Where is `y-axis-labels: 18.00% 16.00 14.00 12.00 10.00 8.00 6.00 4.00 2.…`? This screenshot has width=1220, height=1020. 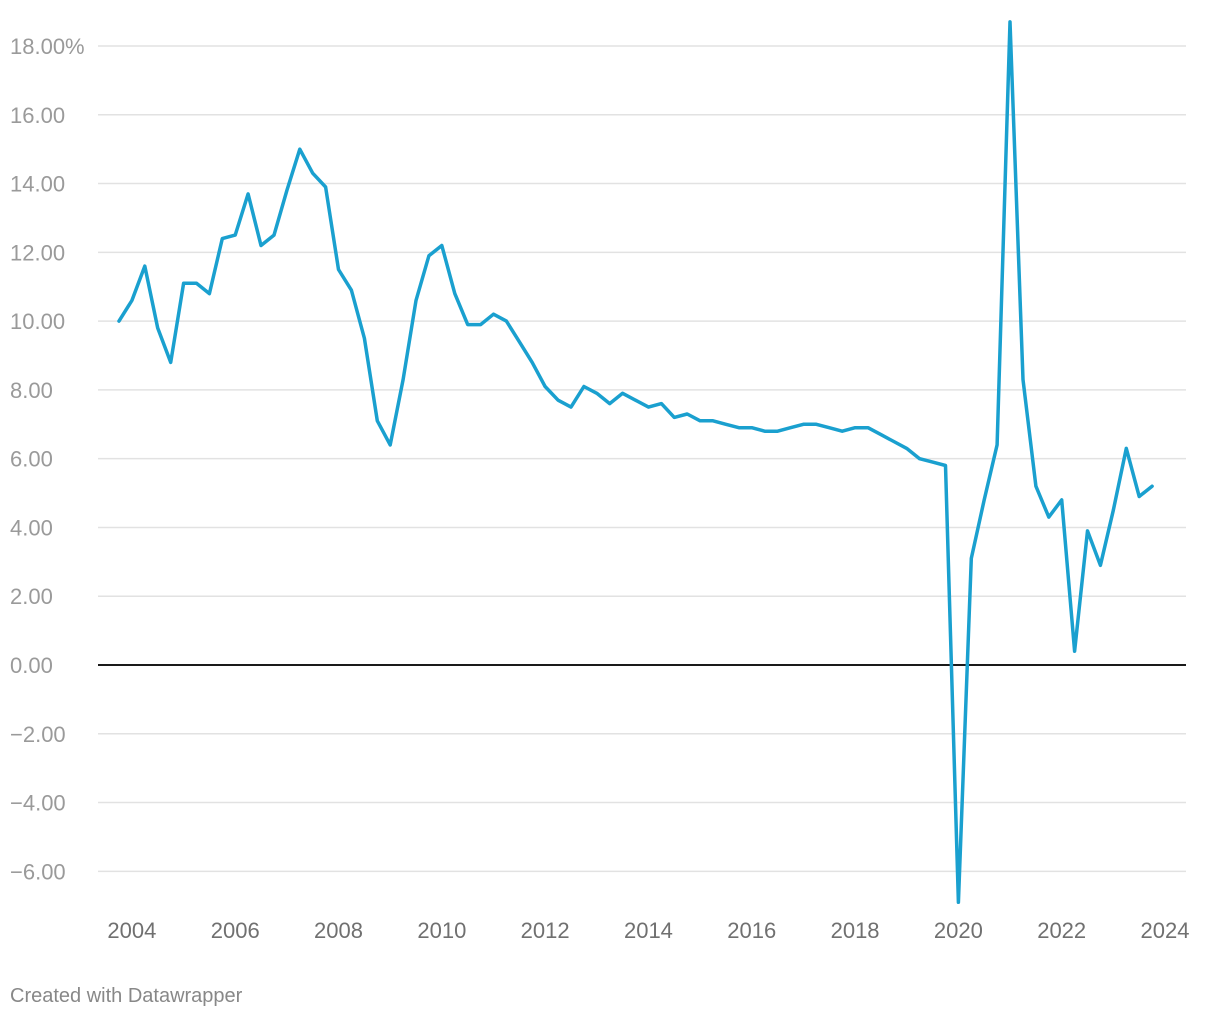
y-axis-labels: 18.00% 16.00 14.00 12.00 10.00 8.00 6.00 4.00 2.… is located at coordinates (47, 459).